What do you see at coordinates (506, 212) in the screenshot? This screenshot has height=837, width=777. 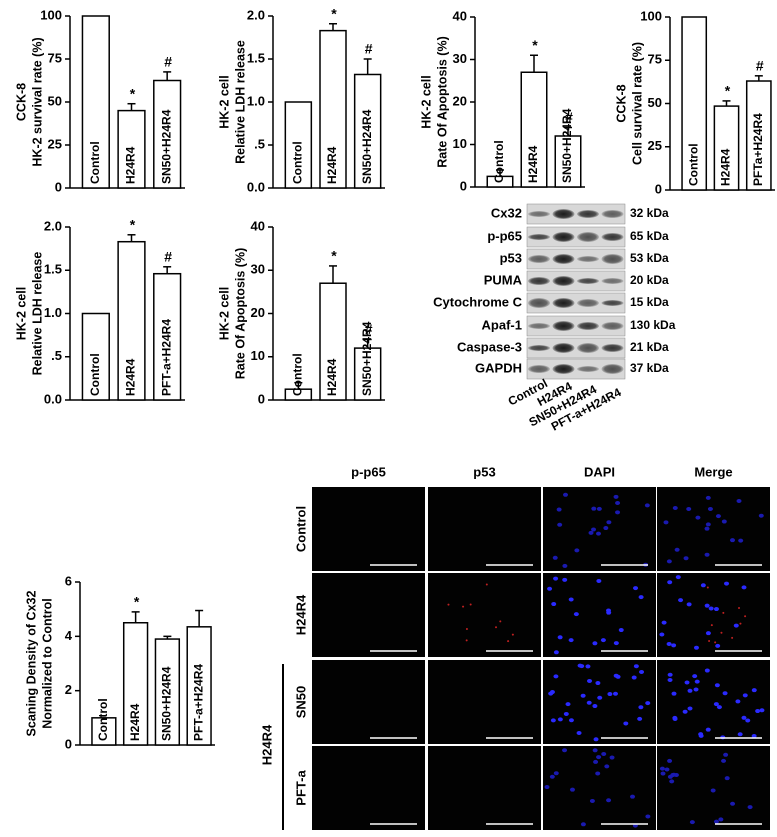 I see `blot-protein-label: Cx32` at bounding box center [506, 212].